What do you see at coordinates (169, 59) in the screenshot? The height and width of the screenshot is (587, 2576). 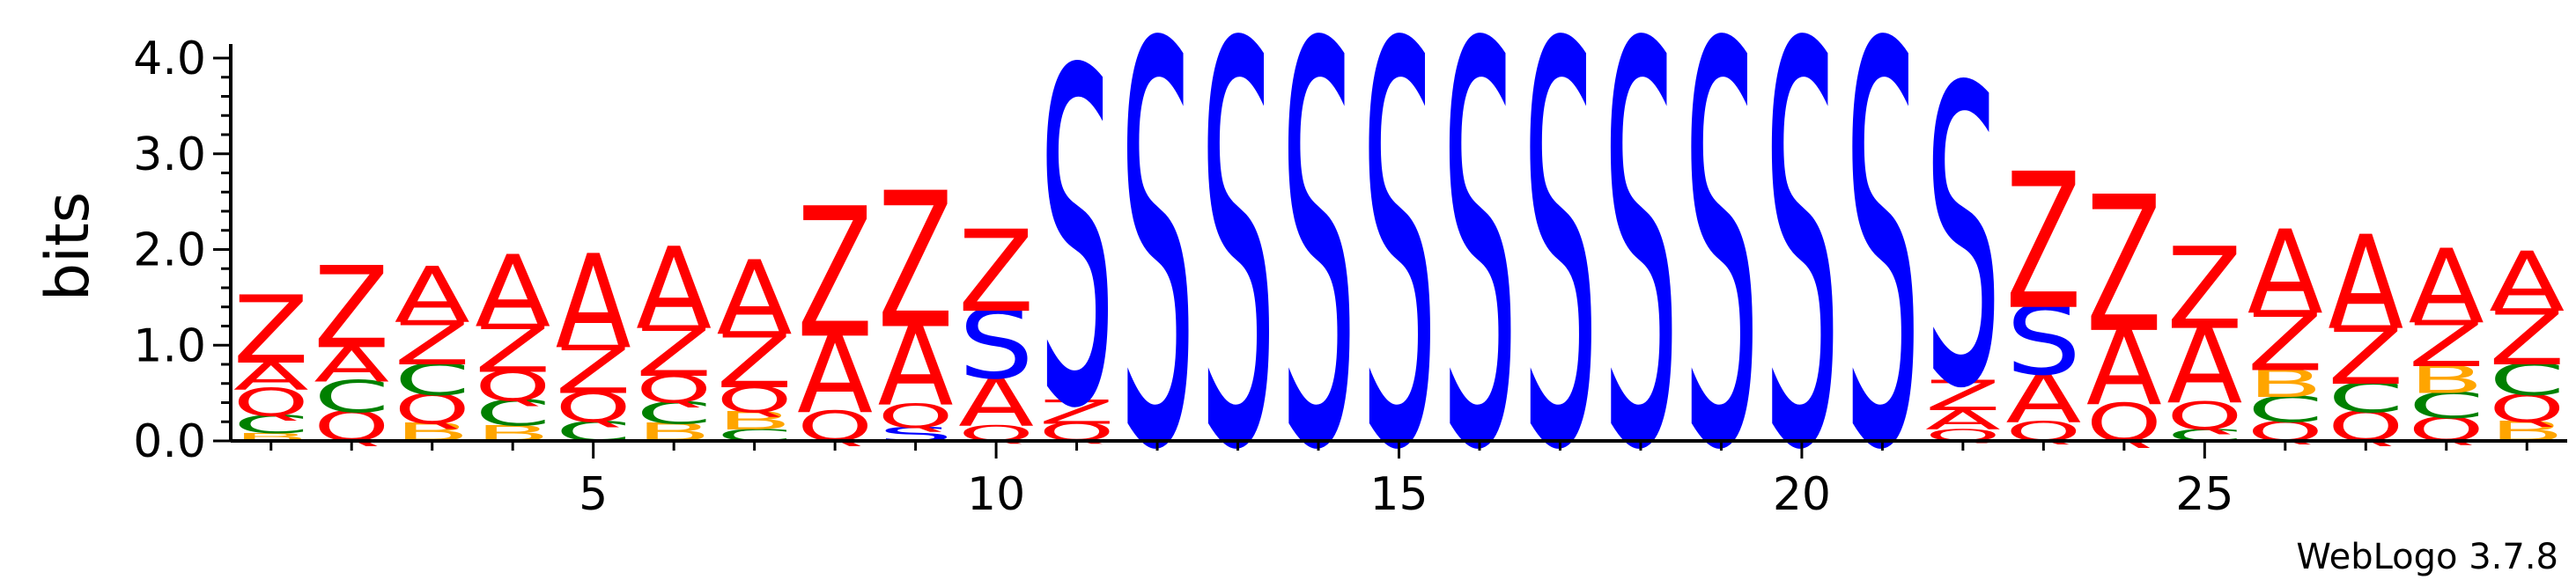 I see `y-tick-label: 4.0` at bounding box center [169, 59].